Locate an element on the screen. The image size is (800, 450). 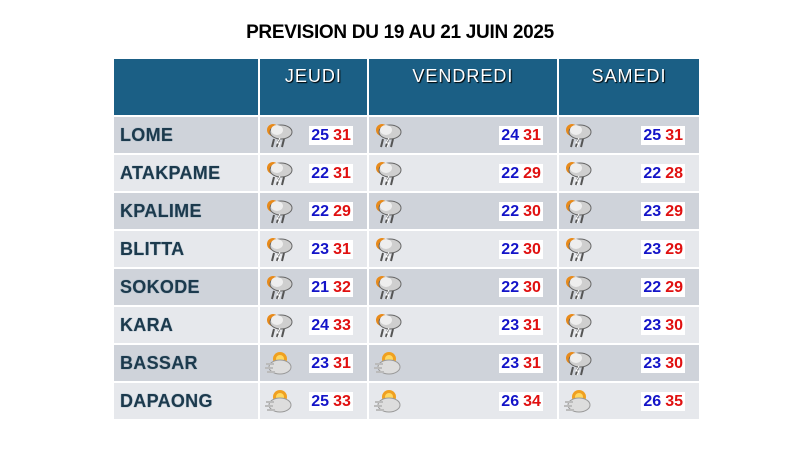
forecast-cell: 26 35 is located at coordinates (629, 401).